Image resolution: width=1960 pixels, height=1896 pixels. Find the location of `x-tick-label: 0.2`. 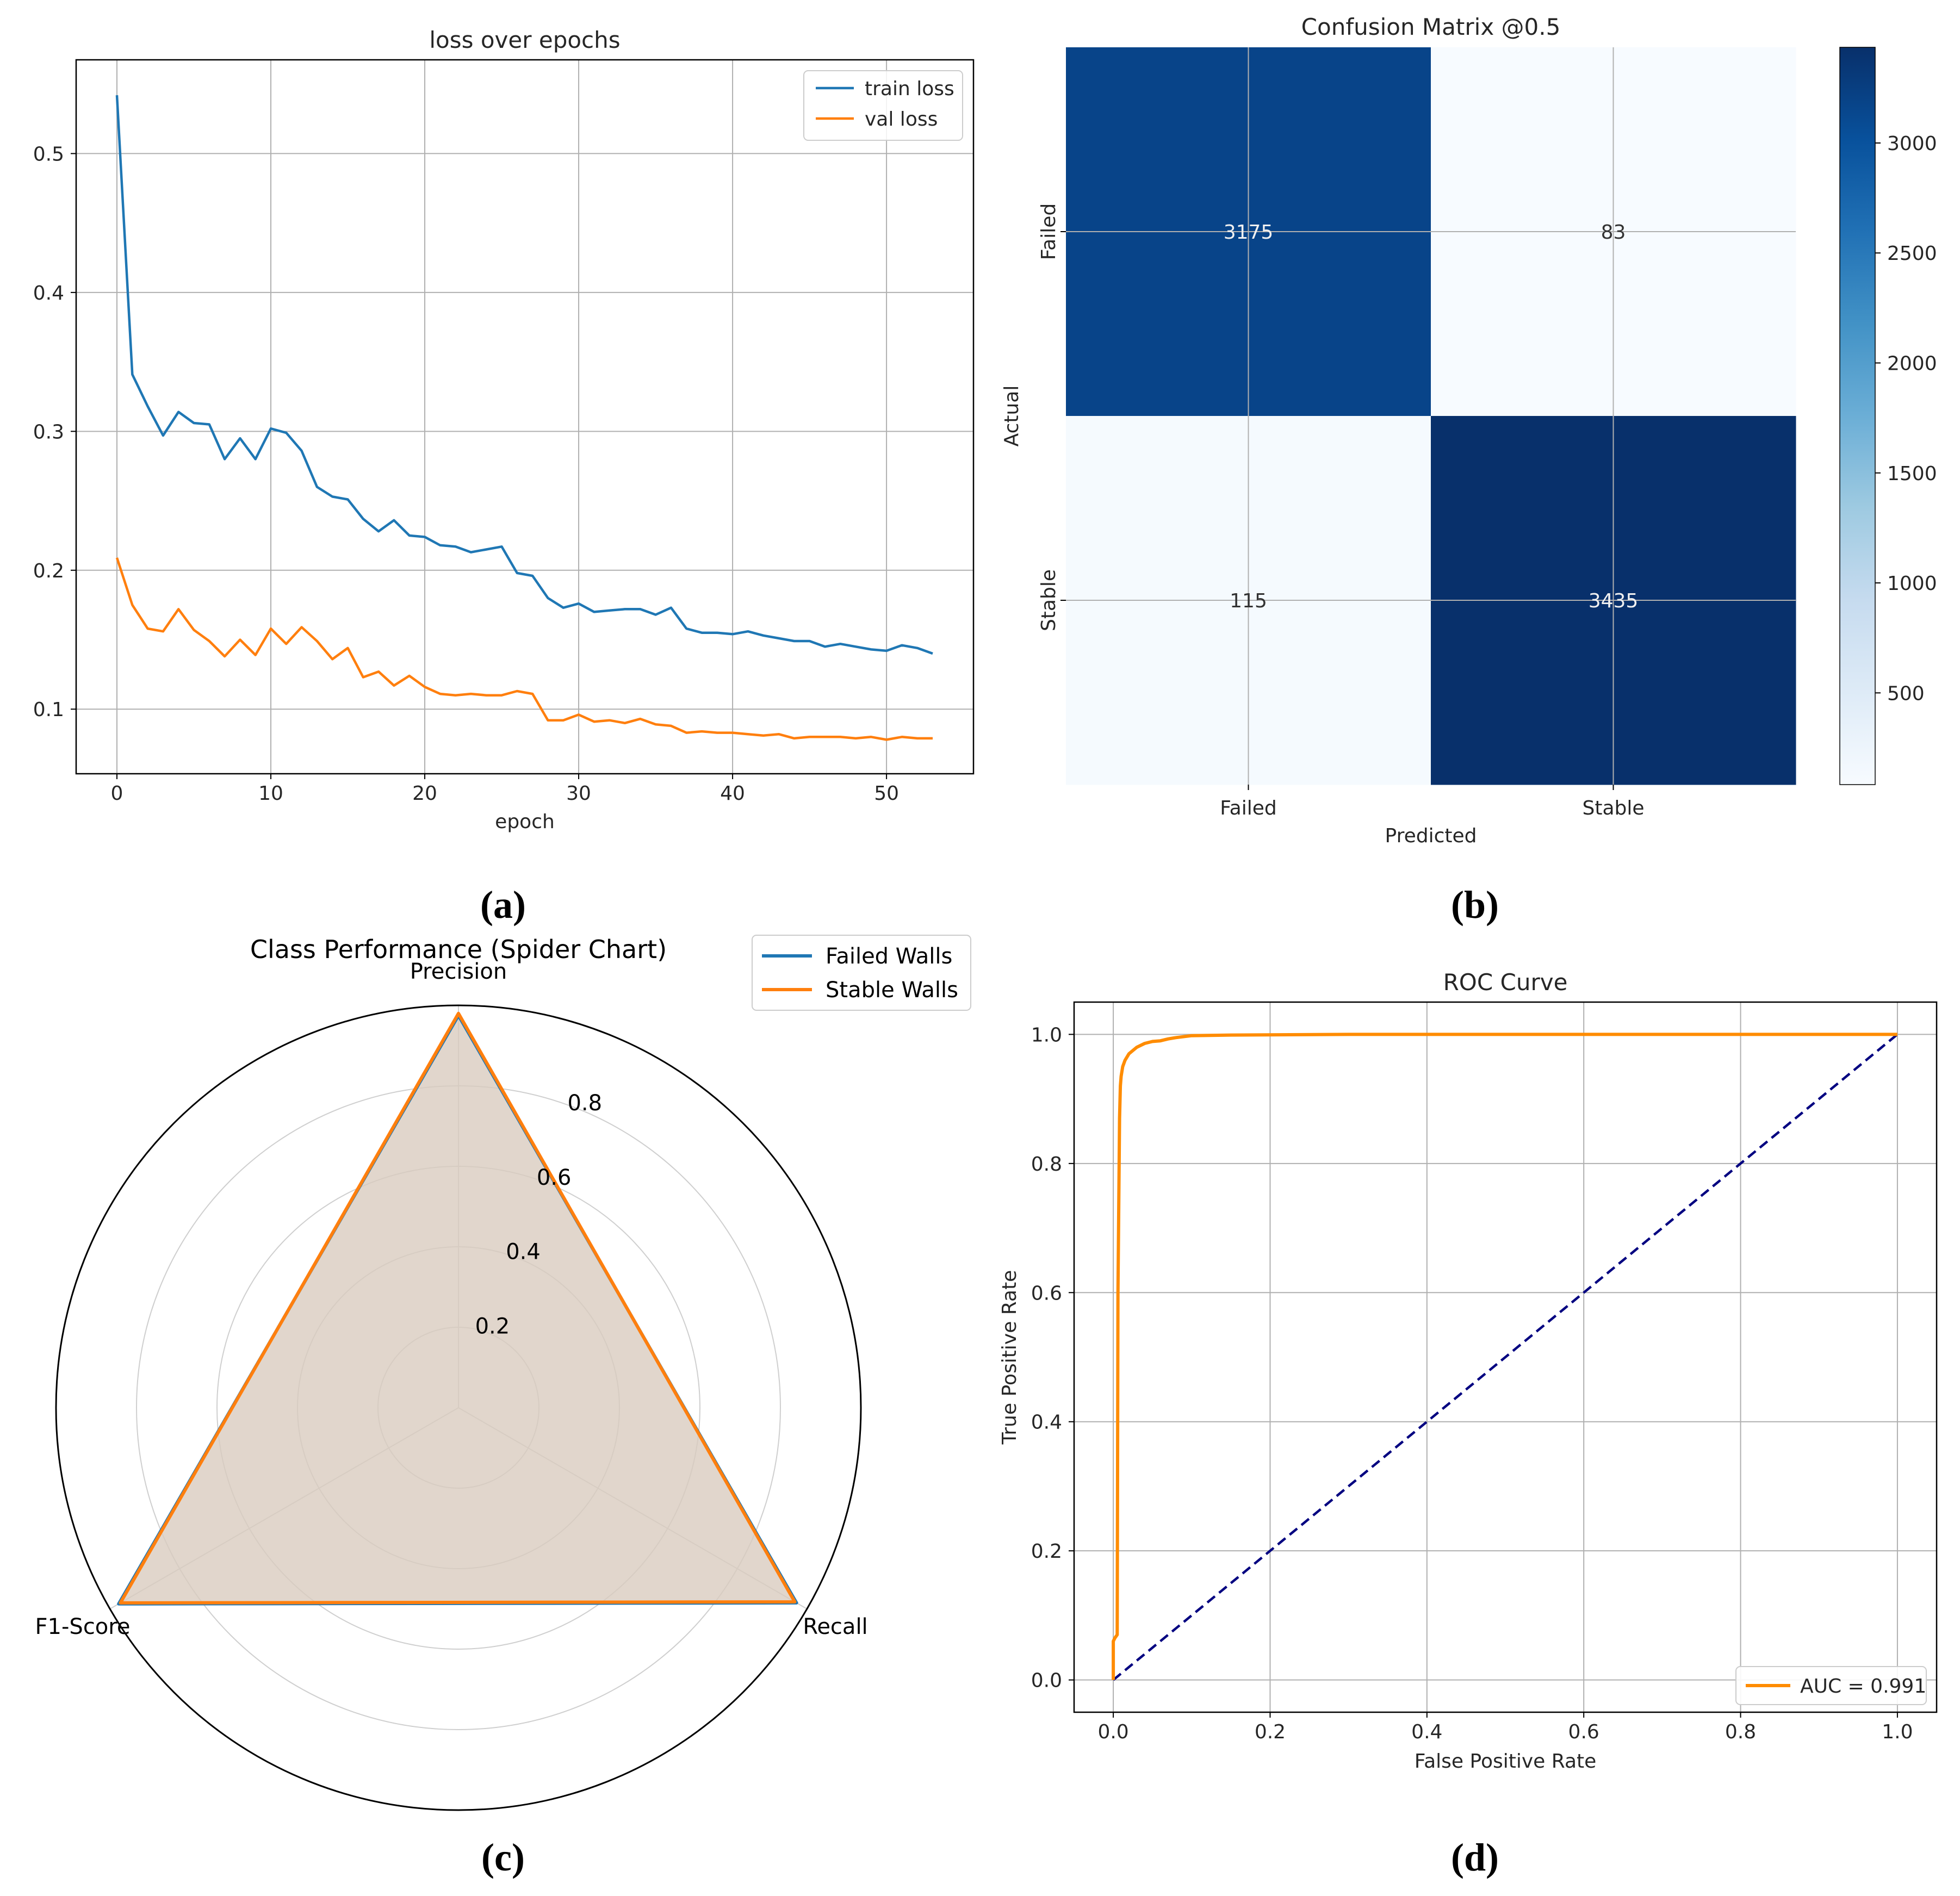

x-tick-label: 0.2 is located at coordinates (1270, 1732).